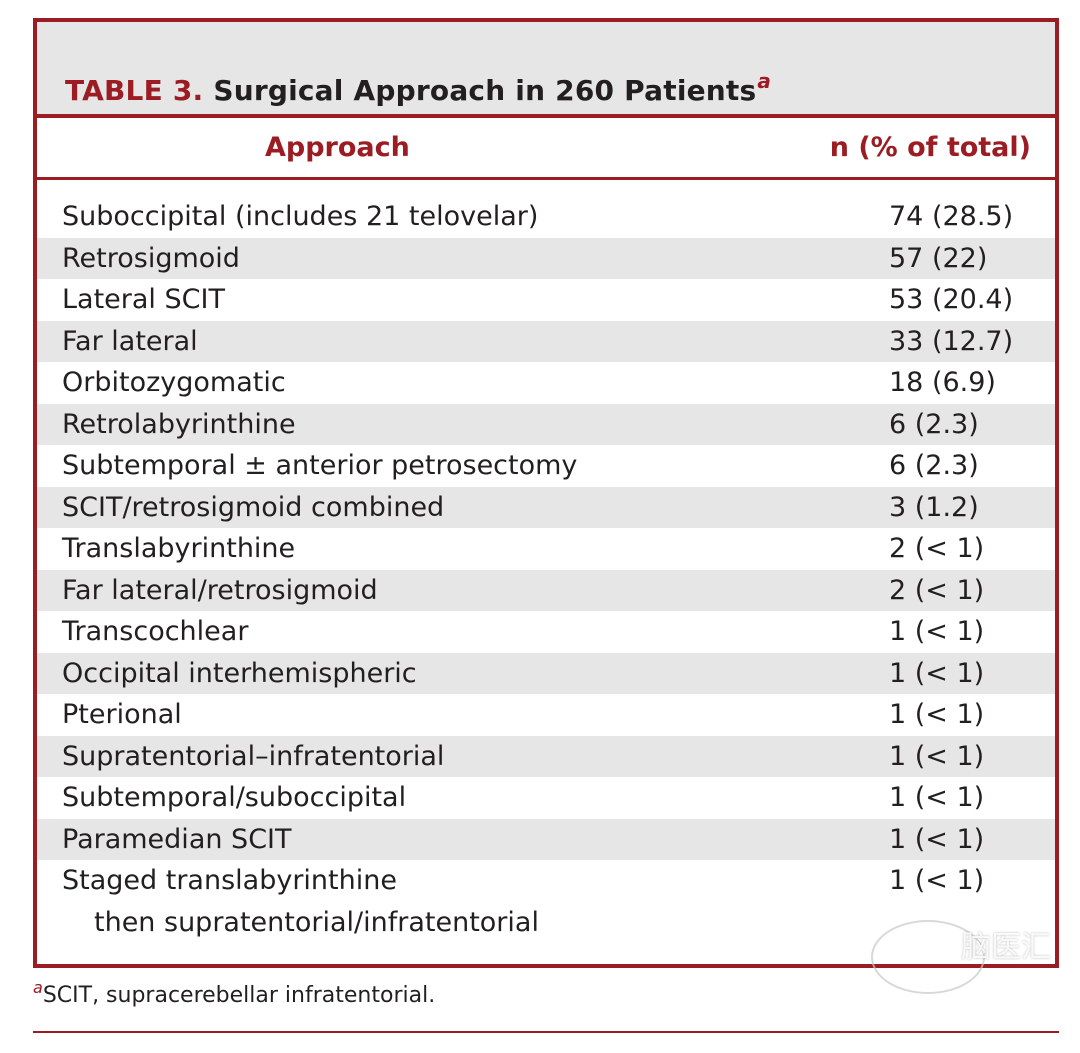 The height and width of the screenshot is (1053, 1080). What do you see at coordinates (951, 341) in the screenshot?
I see `count-cell: 33 (12.7)` at bounding box center [951, 341].